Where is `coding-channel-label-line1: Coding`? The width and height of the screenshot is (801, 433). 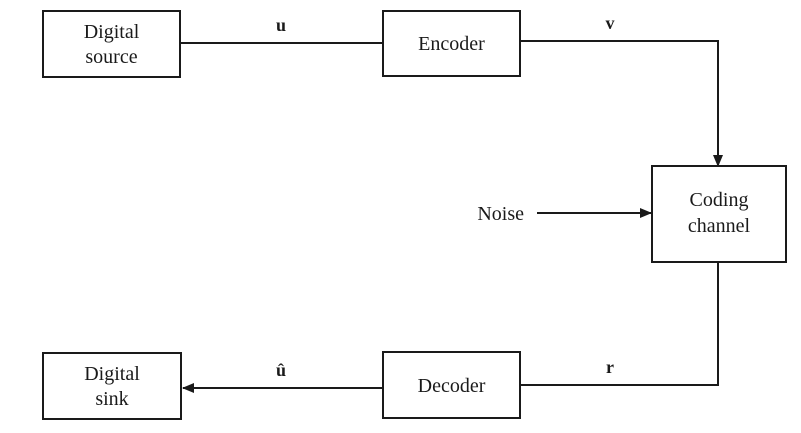 coding-channel-label-line1: Coding is located at coordinates (719, 200).